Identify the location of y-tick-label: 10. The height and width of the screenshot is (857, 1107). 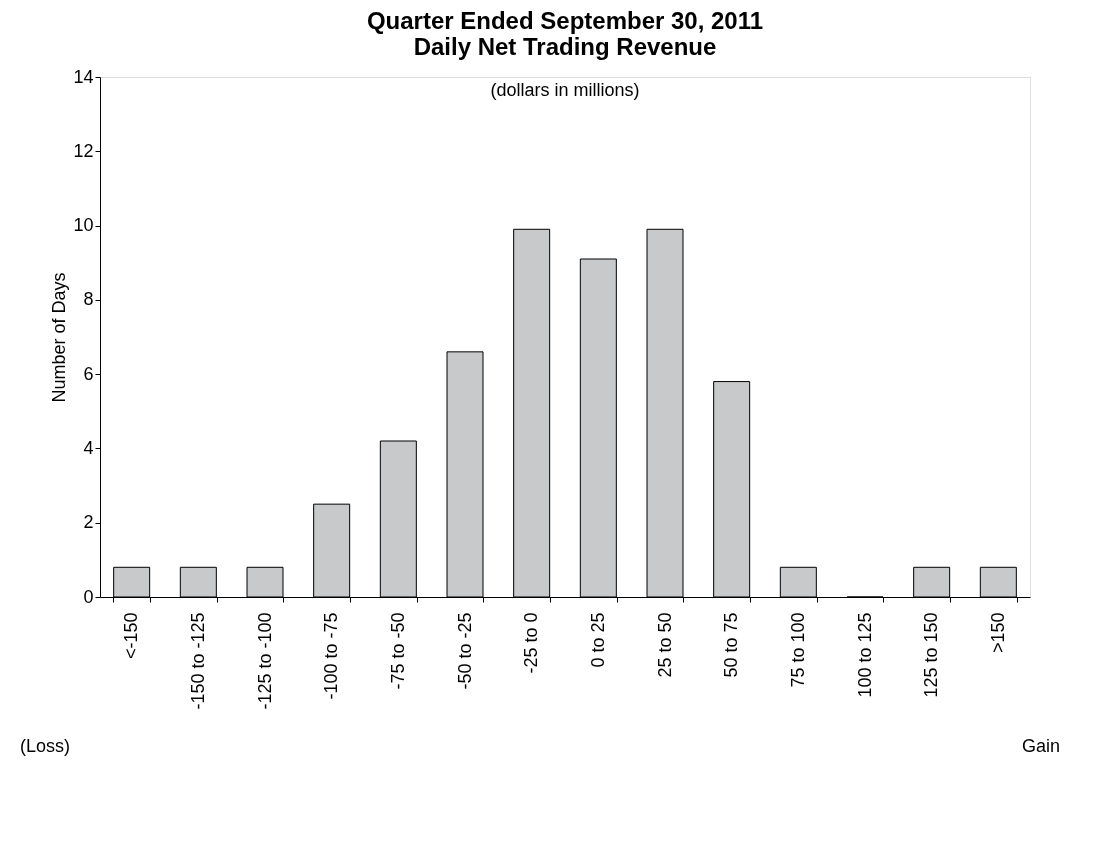
(83, 225).